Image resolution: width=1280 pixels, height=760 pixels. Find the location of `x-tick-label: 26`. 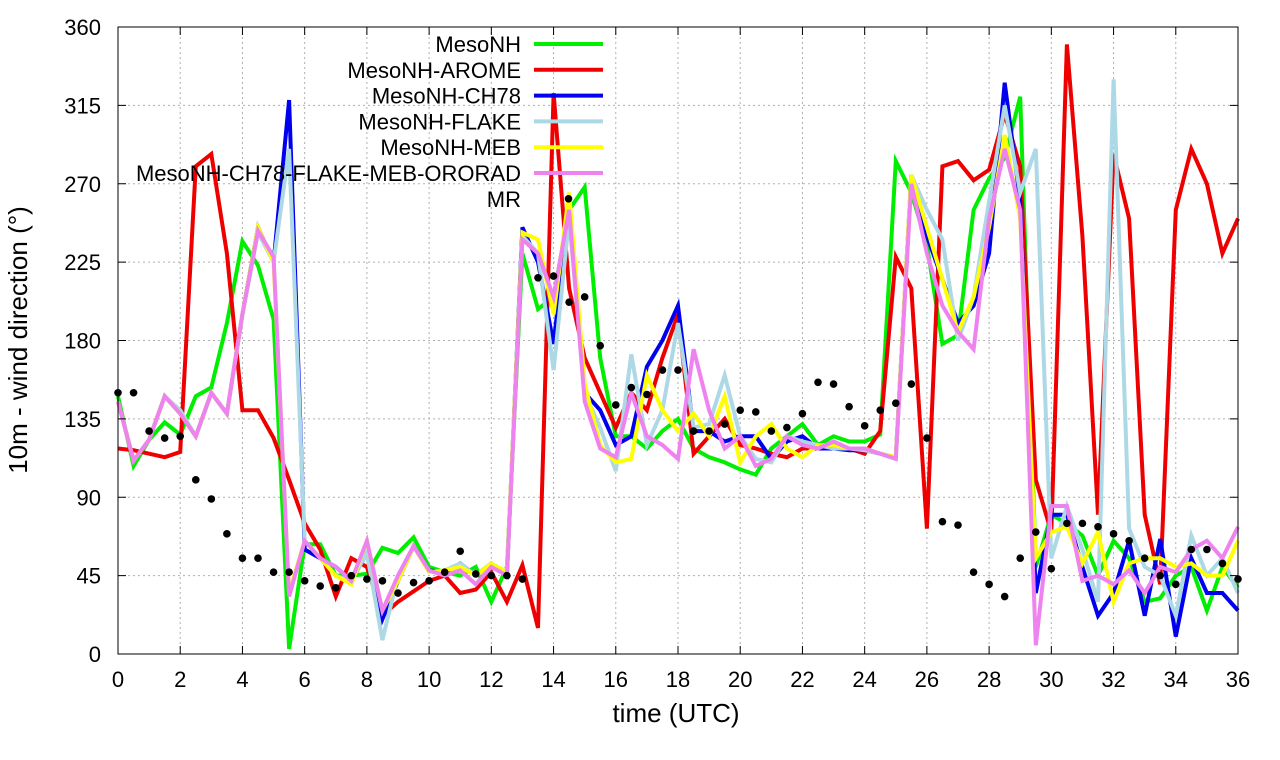

x-tick-label: 26 is located at coordinates (927, 679).